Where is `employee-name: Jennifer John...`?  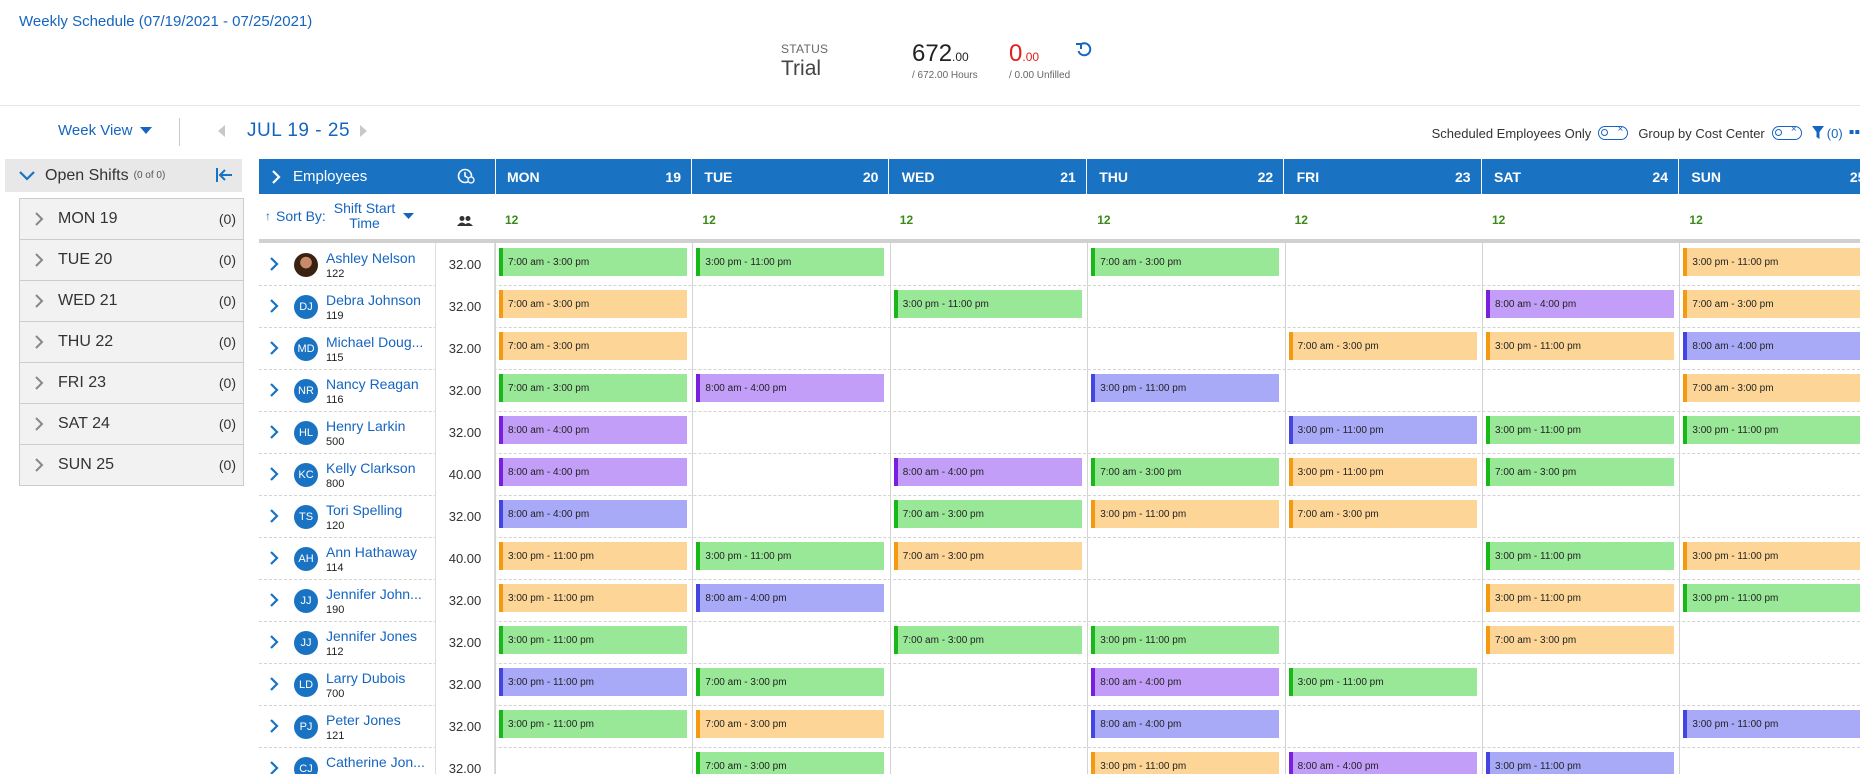 employee-name: Jennifer John... is located at coordinates (374, 594).